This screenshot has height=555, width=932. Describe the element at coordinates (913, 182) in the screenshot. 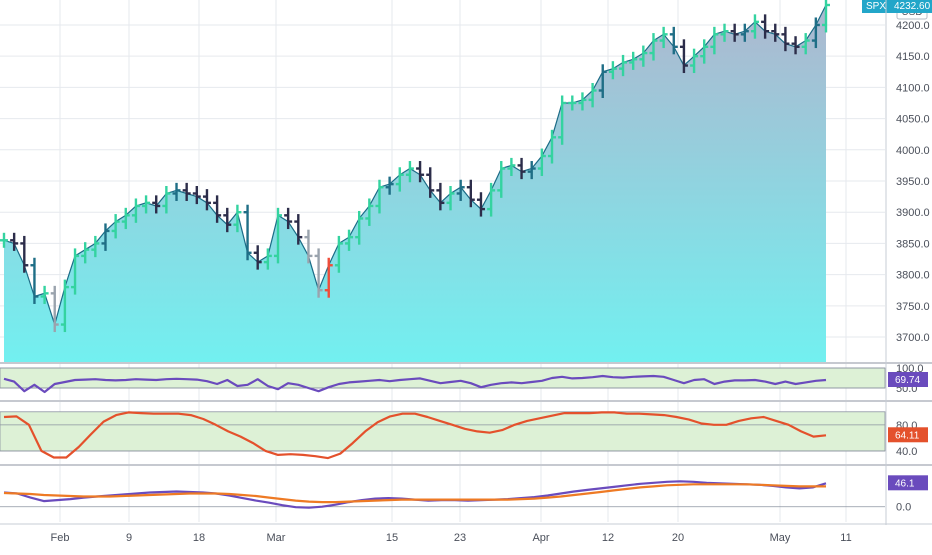

I see `y-tick-label: 3950.0` at that location.